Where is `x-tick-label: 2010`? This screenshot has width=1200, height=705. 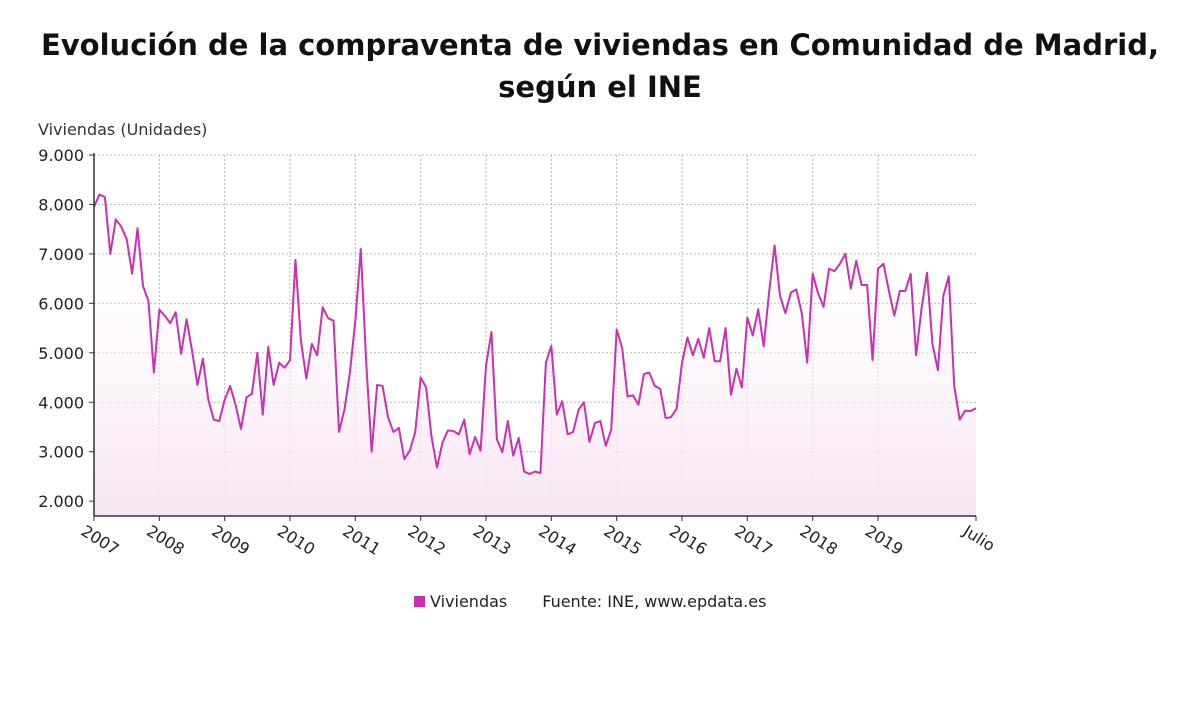 x-tick-label: 2010 is located at coordinates (296, 540).